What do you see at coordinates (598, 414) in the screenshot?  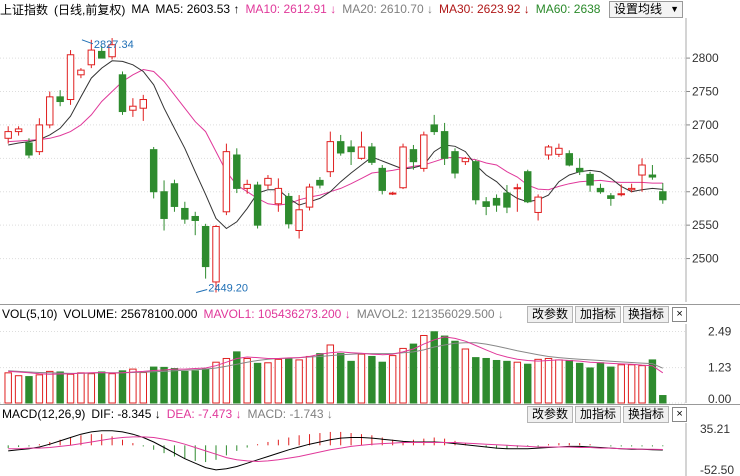 I see `macd-add-indicator-button: 加指标` at bounding box center [598, 414].